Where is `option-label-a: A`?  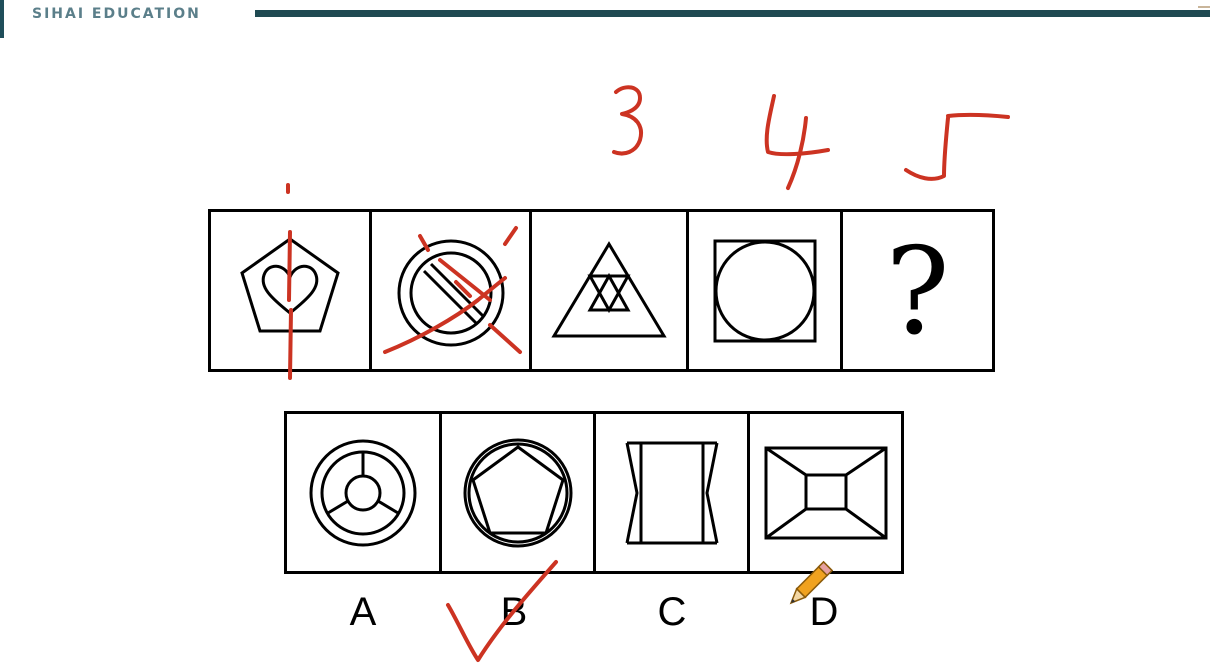
option-label-a: A is located at coordinates (363, 612).